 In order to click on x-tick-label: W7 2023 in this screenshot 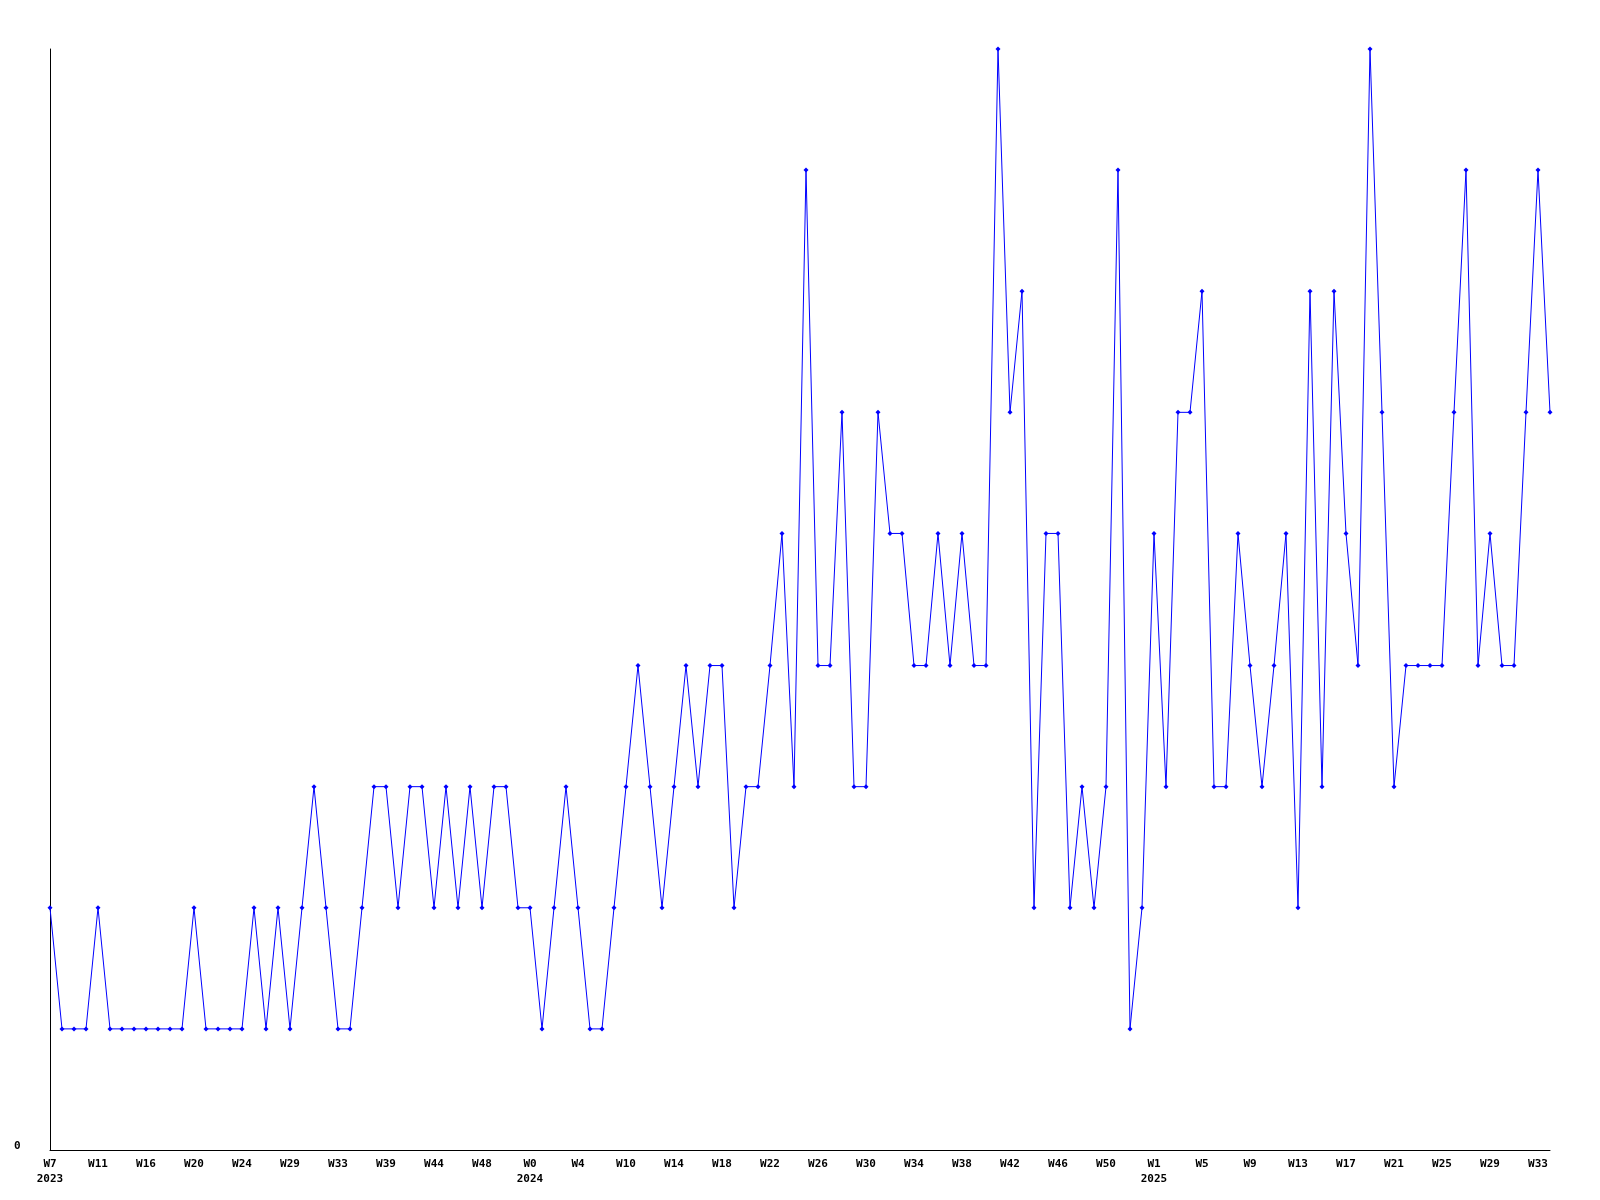, I will do `click(50, 1171)`.